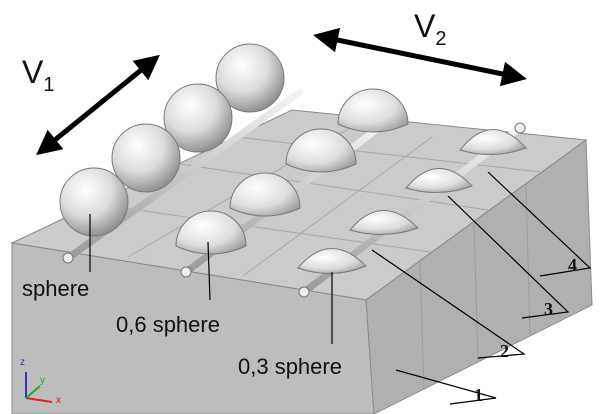 The width and height of the screenshot is (604, 414). What do you see at coordinates (38, 75) in the screenshot?
I see `v1-label: V1` at bounding box center [38, 75].